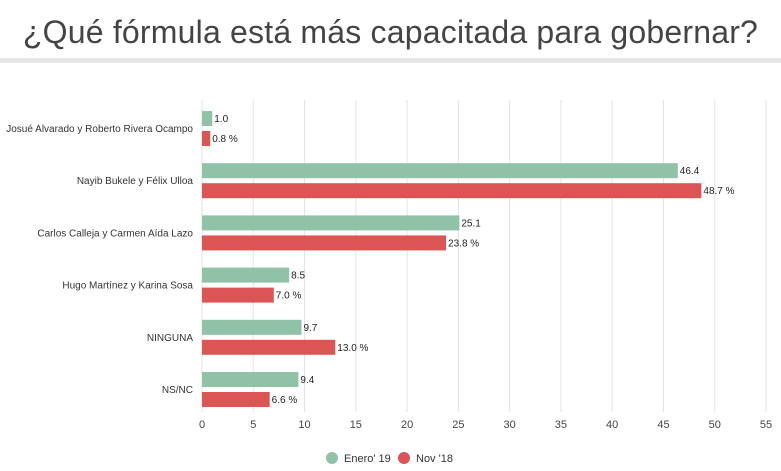 This screenshot has height=471, width=781. I want to click on data-label: 13.0 %, so click(352, 348).